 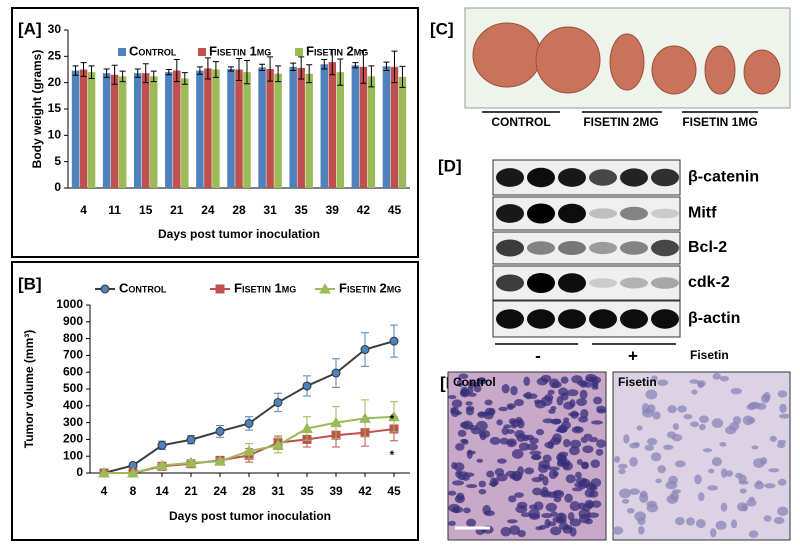 What do you see at coordinates (586, 319) in the screenshot?
I see `blot-strip` at bounding box center [586, 319].